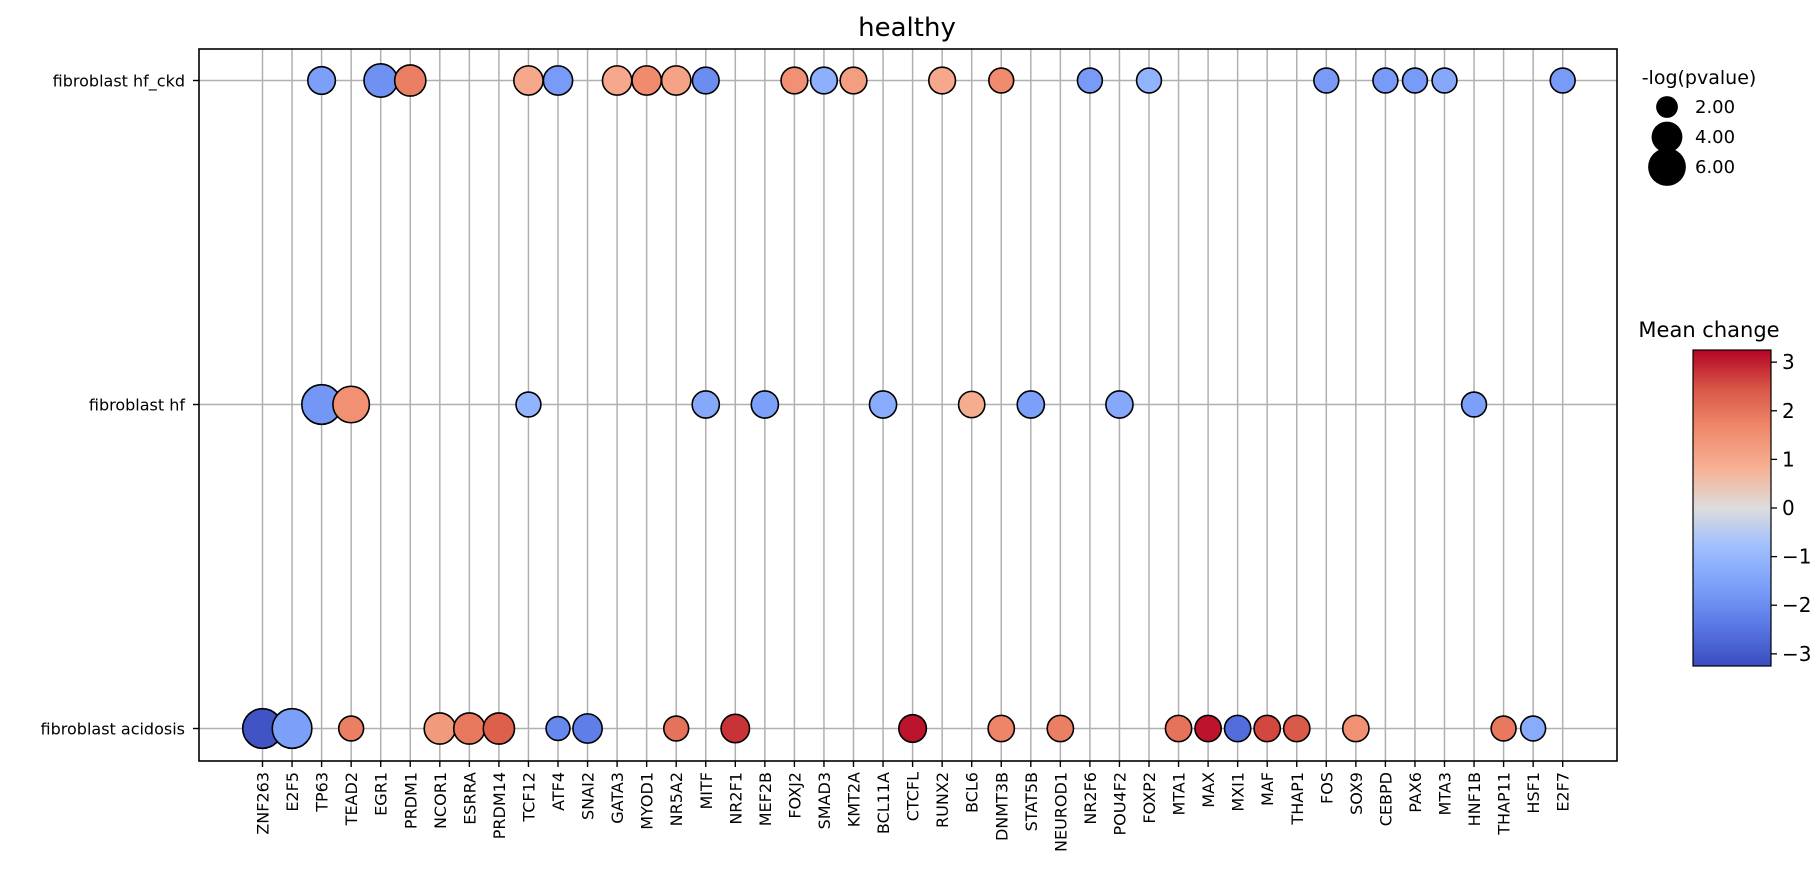 The image size is (1815, 884). What do you see at coordinates (1267, 789) in the screenshot?
I see `x-tick-label: MAF` at bounding box center [1267, 789].